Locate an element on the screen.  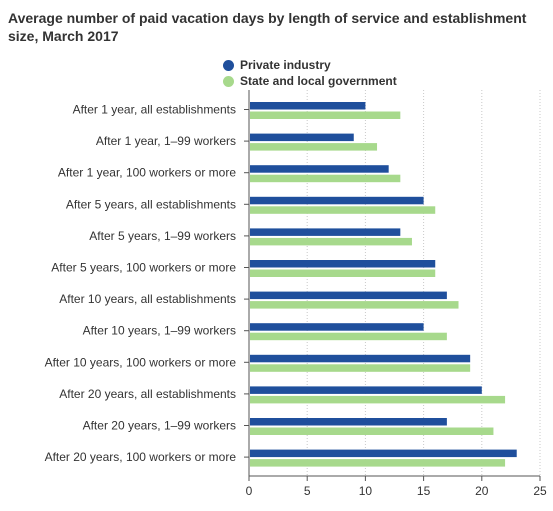
legend-item-state-local-government: State and local government is located at coordinates (310, 81).